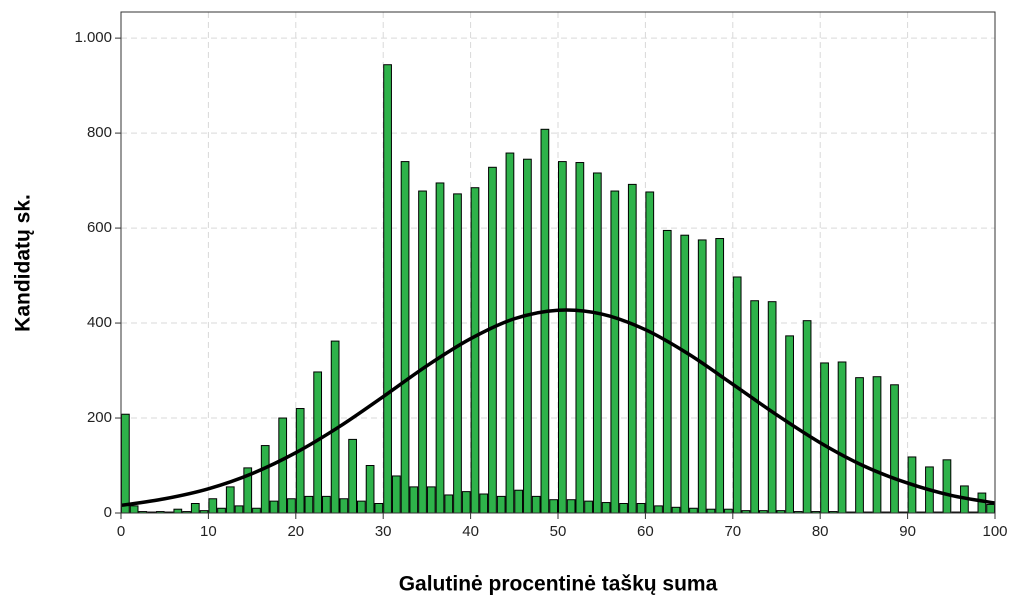 The height and width of the screenshot is (601, 1014). What do you see at coordinates (99, 322) in the screenshot?
I see `y-tick-label: 400` at bounding box center [99, 322].